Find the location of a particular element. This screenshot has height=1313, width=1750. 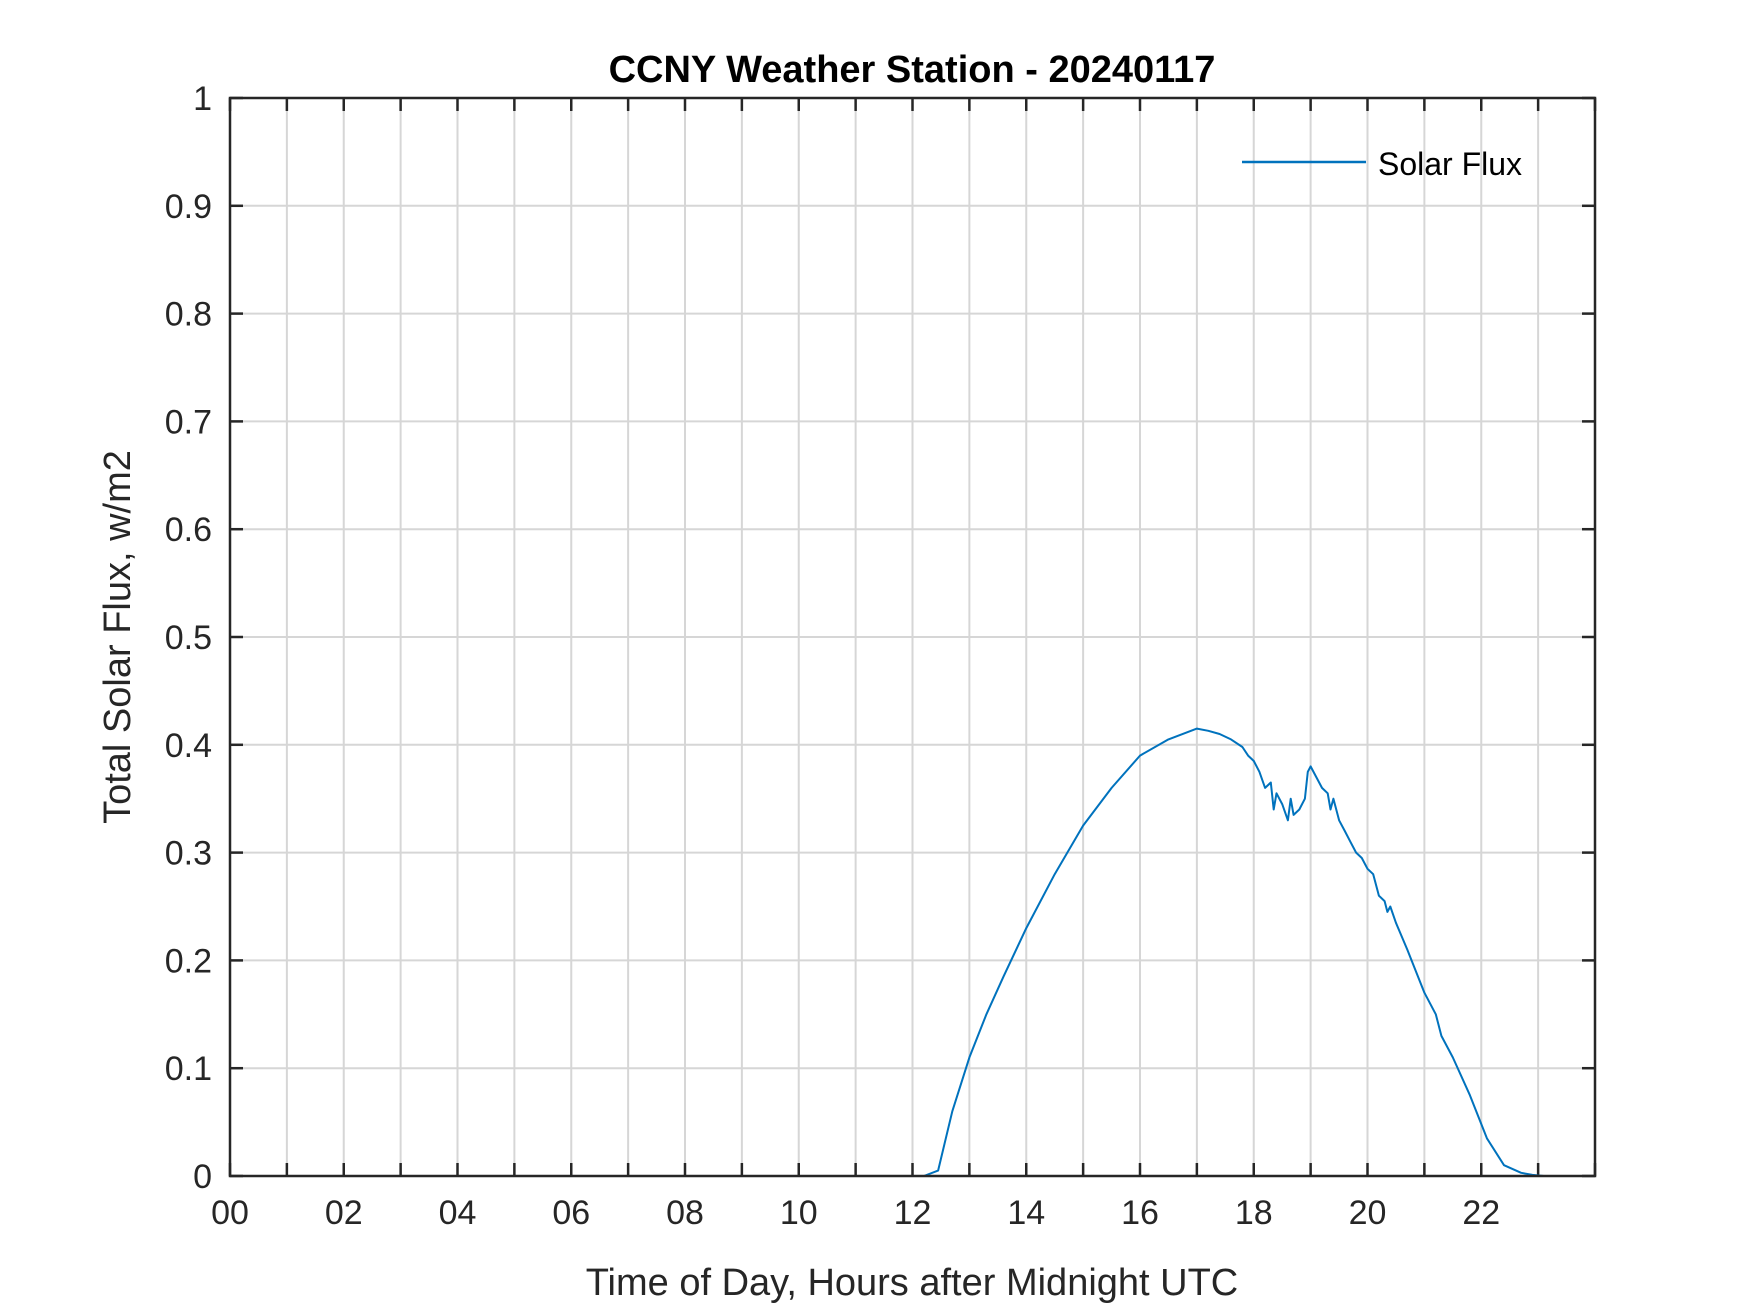

x-tick-label: 18 is located at coordinates (1254, 1213).